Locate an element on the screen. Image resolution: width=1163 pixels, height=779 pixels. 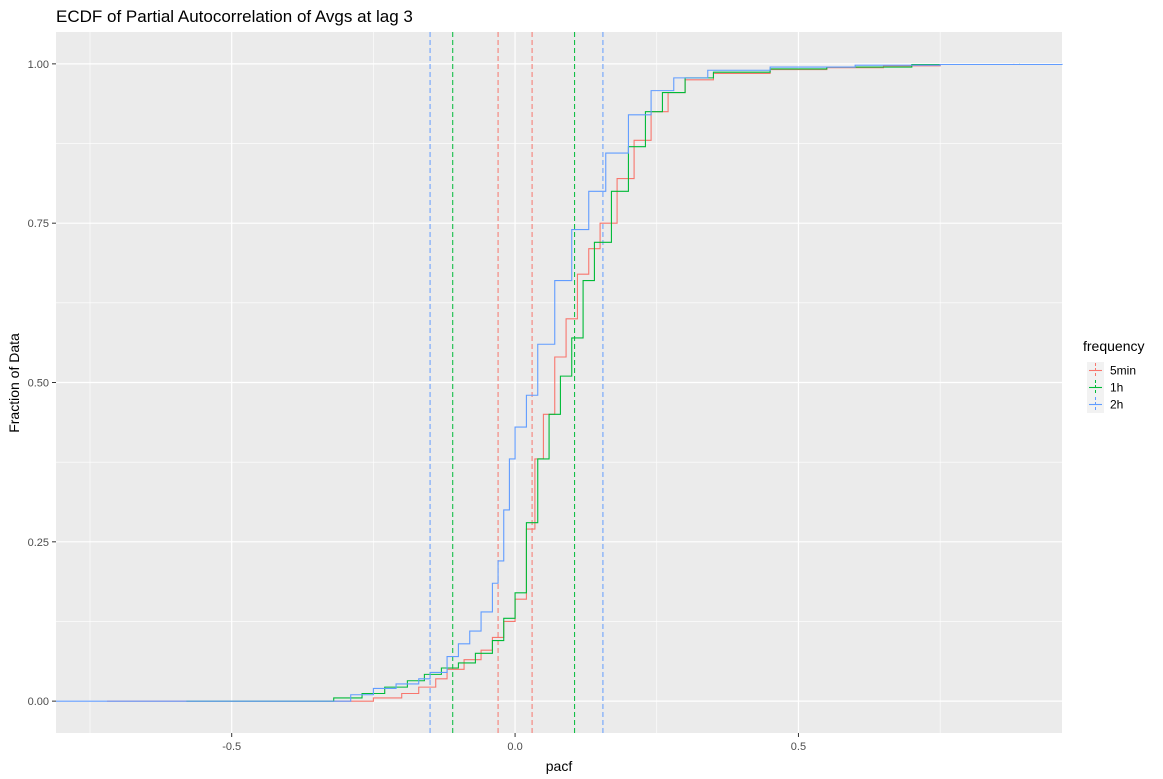
legend-label-1h: 1h is located at coordinates (1116, 388).